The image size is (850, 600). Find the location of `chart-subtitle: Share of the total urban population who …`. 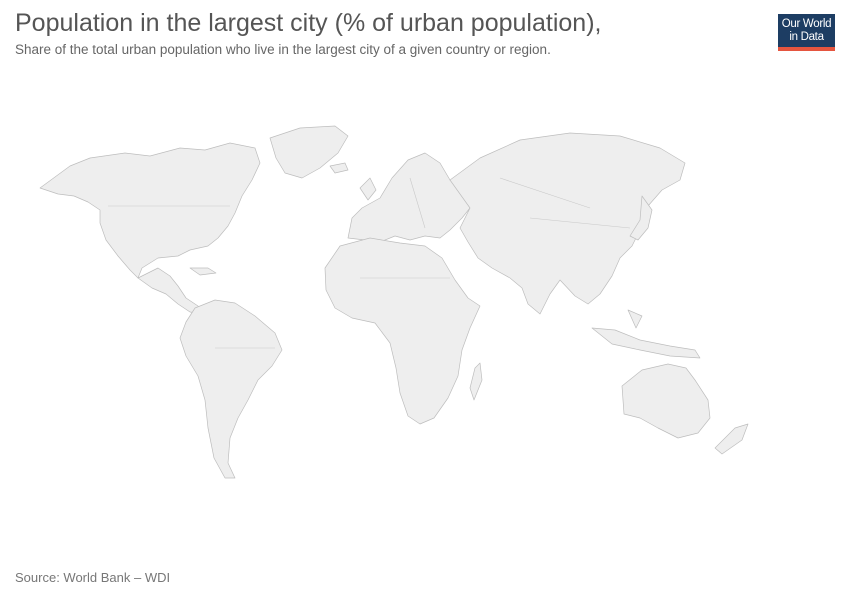

chart-subtitle: Share of the total urban population who … is located at coordinates (283, 49).